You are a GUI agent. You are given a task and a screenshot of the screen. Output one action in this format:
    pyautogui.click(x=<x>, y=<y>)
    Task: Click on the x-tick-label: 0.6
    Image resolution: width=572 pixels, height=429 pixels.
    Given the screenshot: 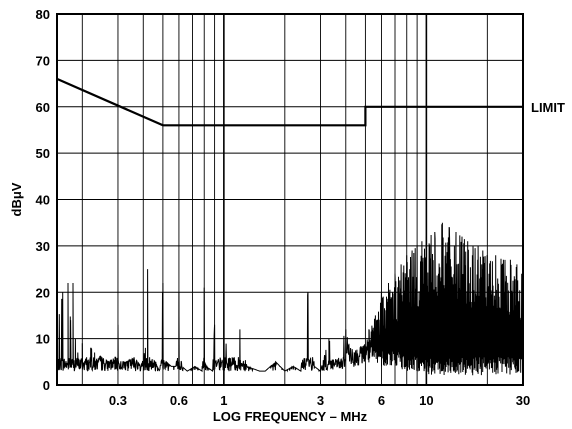 What is the action you would take?
    pyautogui.click(x=179, y=400)
    